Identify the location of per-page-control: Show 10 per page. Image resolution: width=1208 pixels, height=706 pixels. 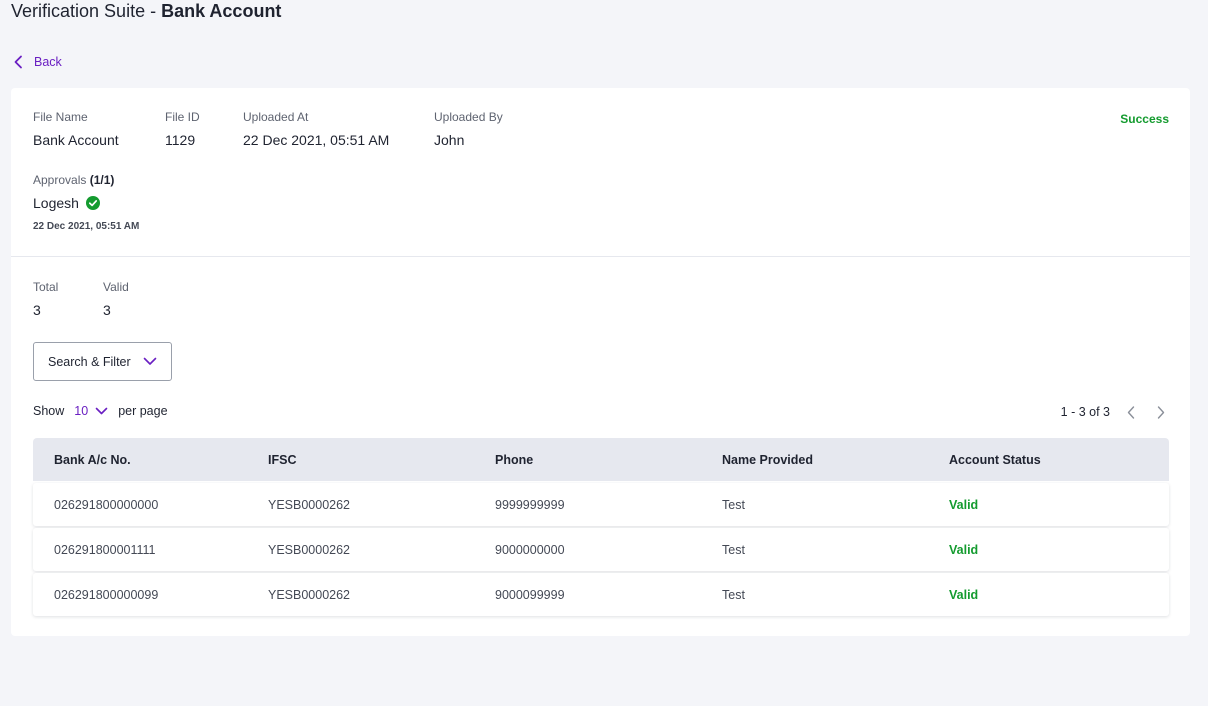
(100, 411).